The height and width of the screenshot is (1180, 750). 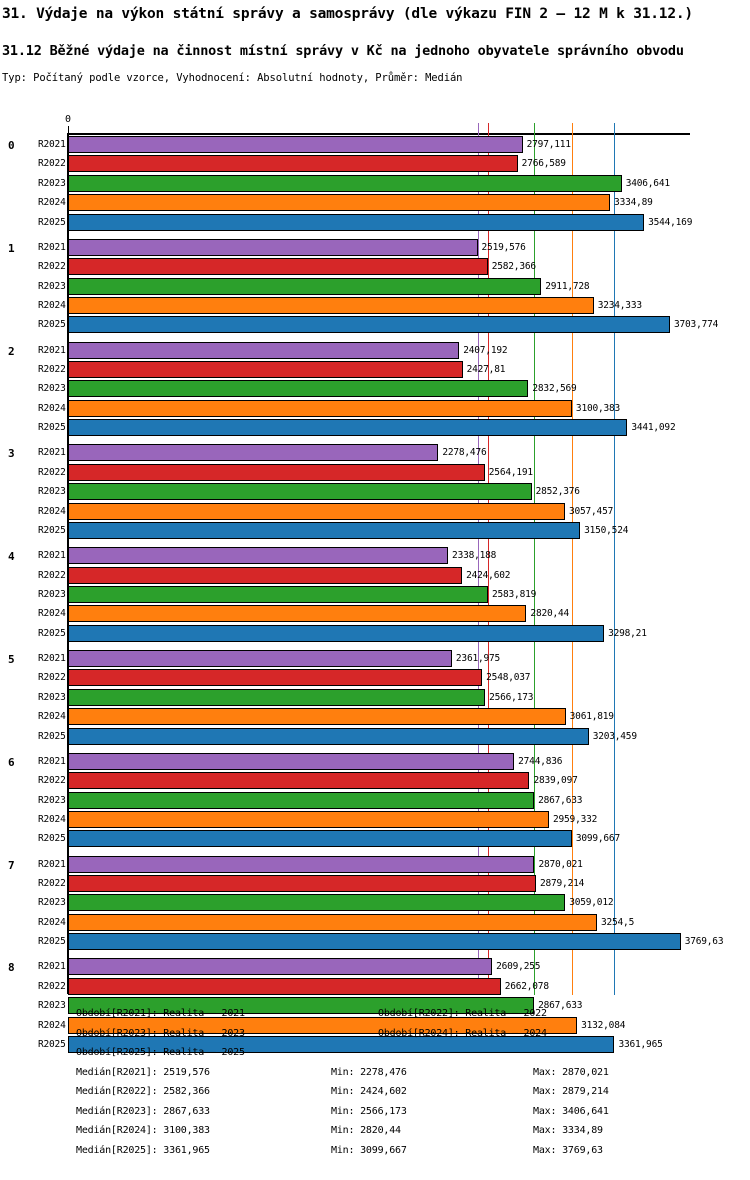 I want to click on bar-row: R2022 2427,81, so click(x=375, y=369).